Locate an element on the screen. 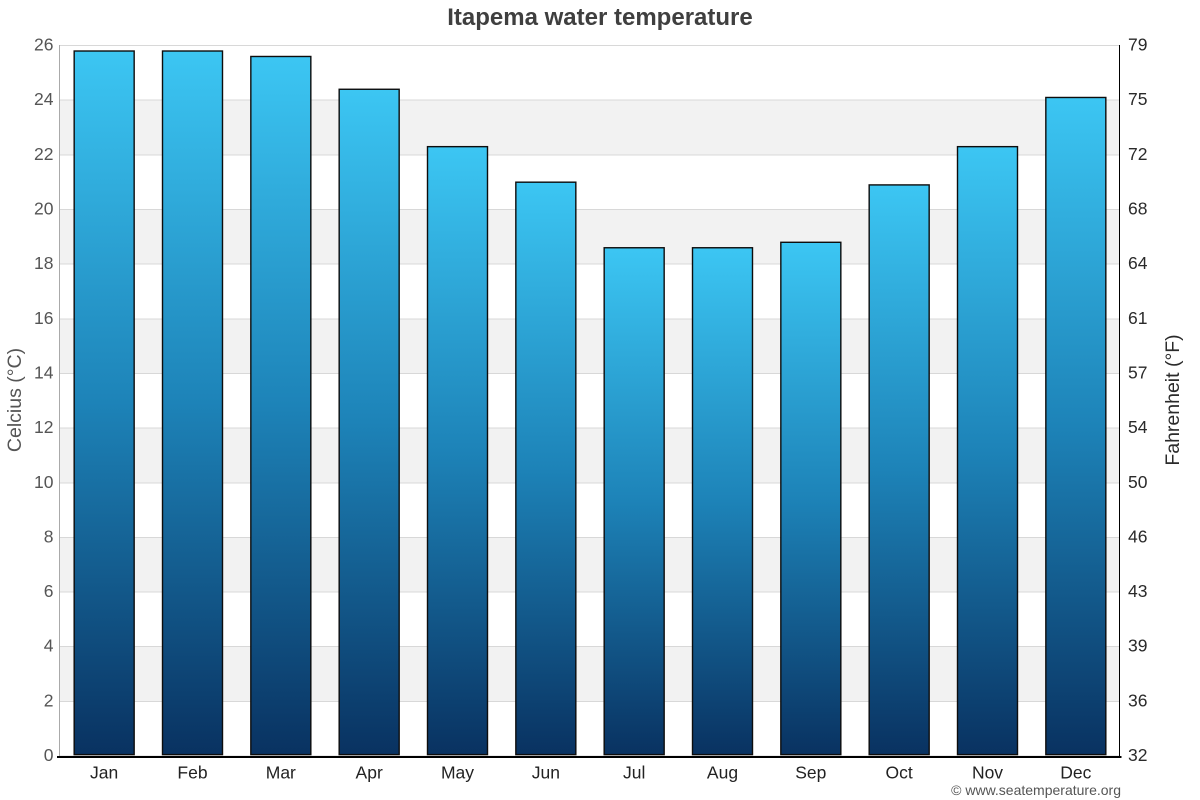  svg-text: Nov is located at coordinates (987, 773).